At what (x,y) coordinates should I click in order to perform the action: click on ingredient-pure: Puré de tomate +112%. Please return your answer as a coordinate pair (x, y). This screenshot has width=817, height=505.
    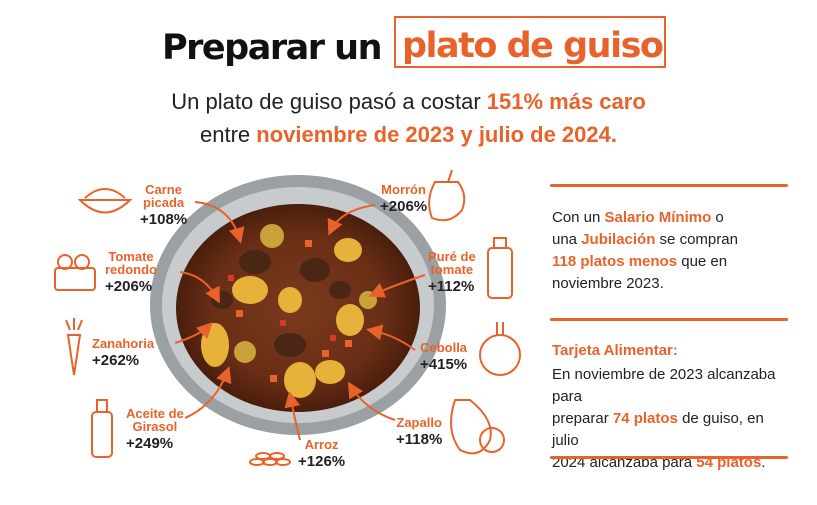
    Looking at the image, I should click on (452, 272).